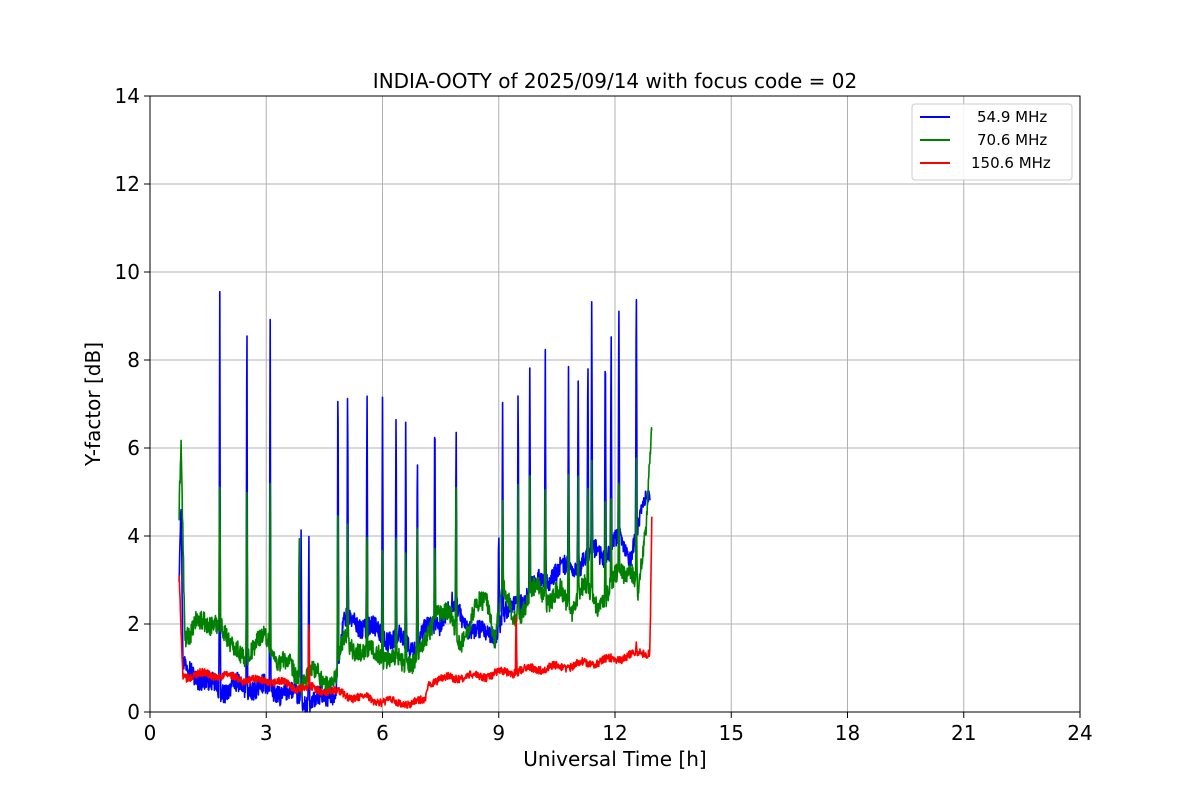  Describe the element at coordinates (963, 733) in the screenshot. I see `x-tick-label: 21` at that location.